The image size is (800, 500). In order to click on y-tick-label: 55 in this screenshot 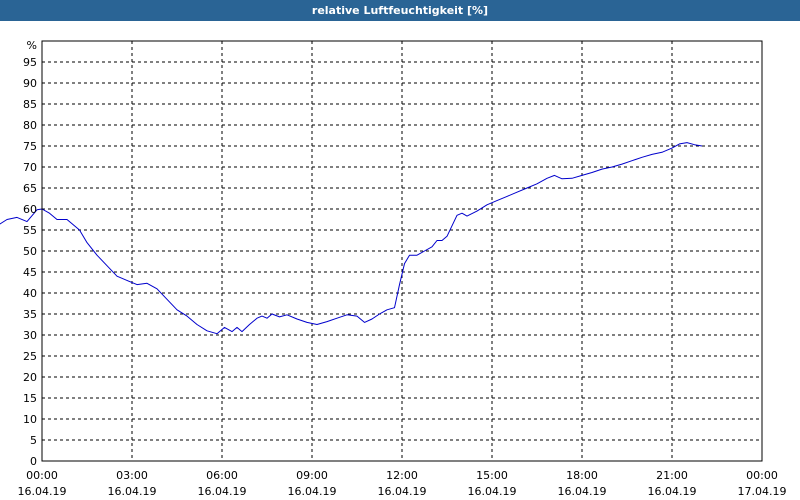, I will do `click(30, 230)`.